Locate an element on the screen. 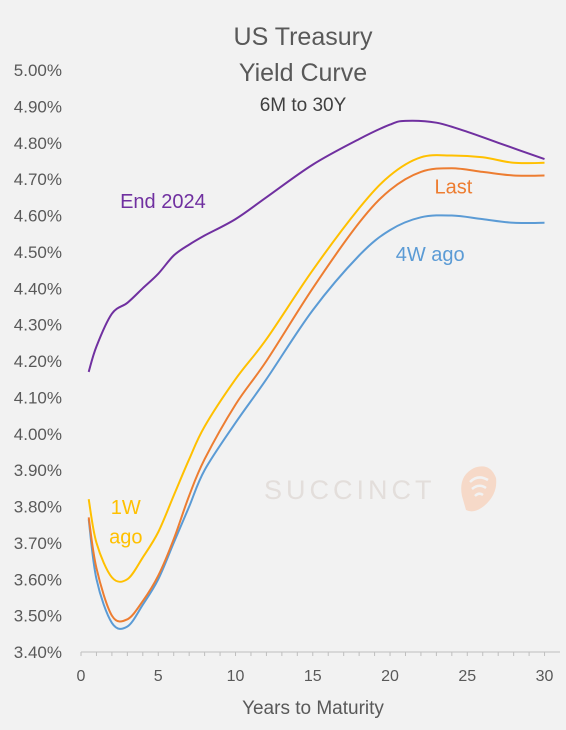  y-tick-label: 3.50% is located at coordinates (38, 616).